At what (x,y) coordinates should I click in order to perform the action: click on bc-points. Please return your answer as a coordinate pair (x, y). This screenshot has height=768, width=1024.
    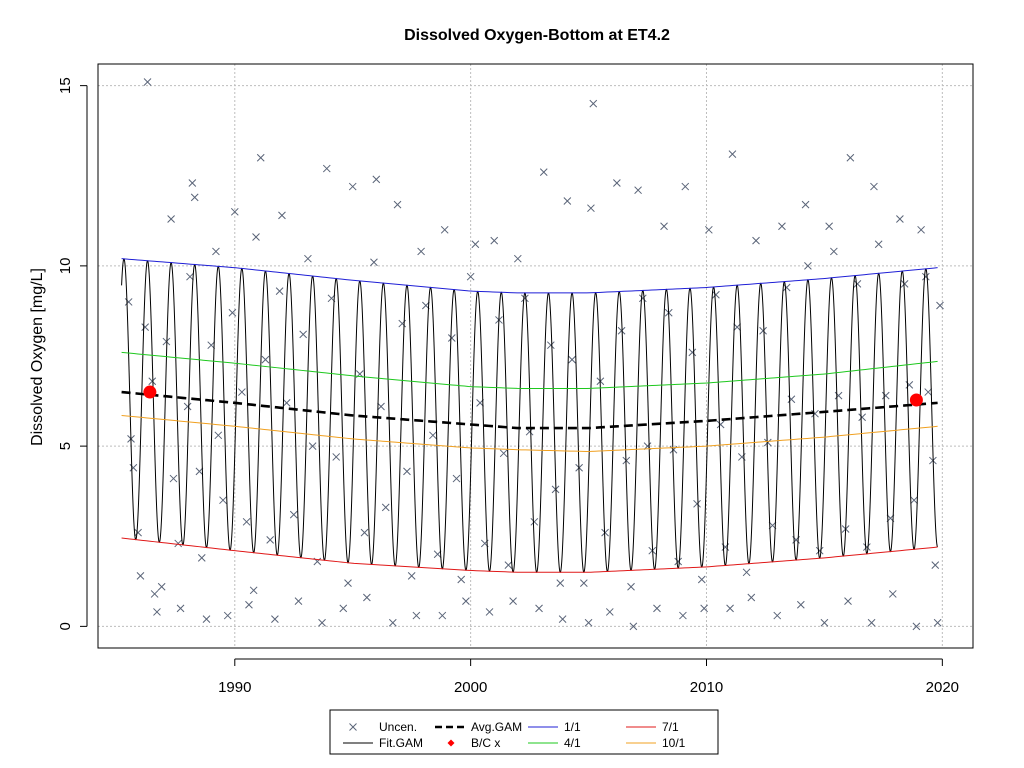
    Looking at the image, I should click on (533, 396).